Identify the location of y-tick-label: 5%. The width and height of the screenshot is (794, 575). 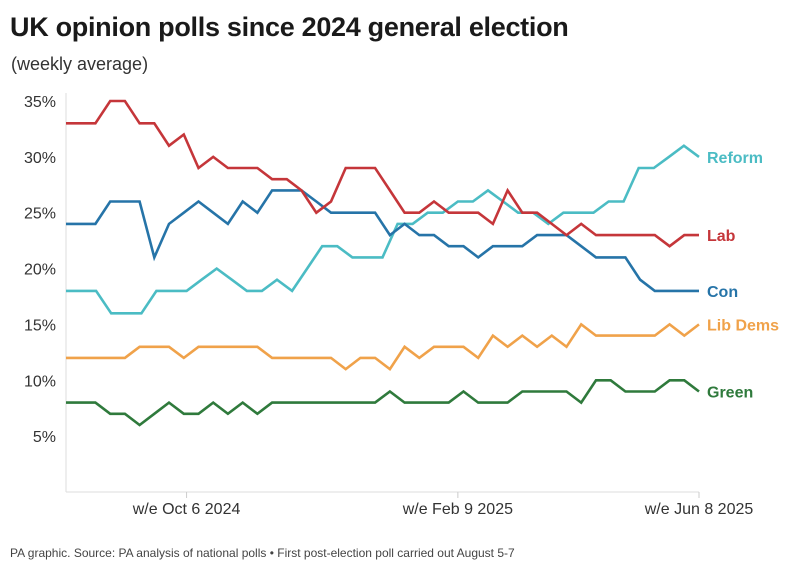
(44, 437).